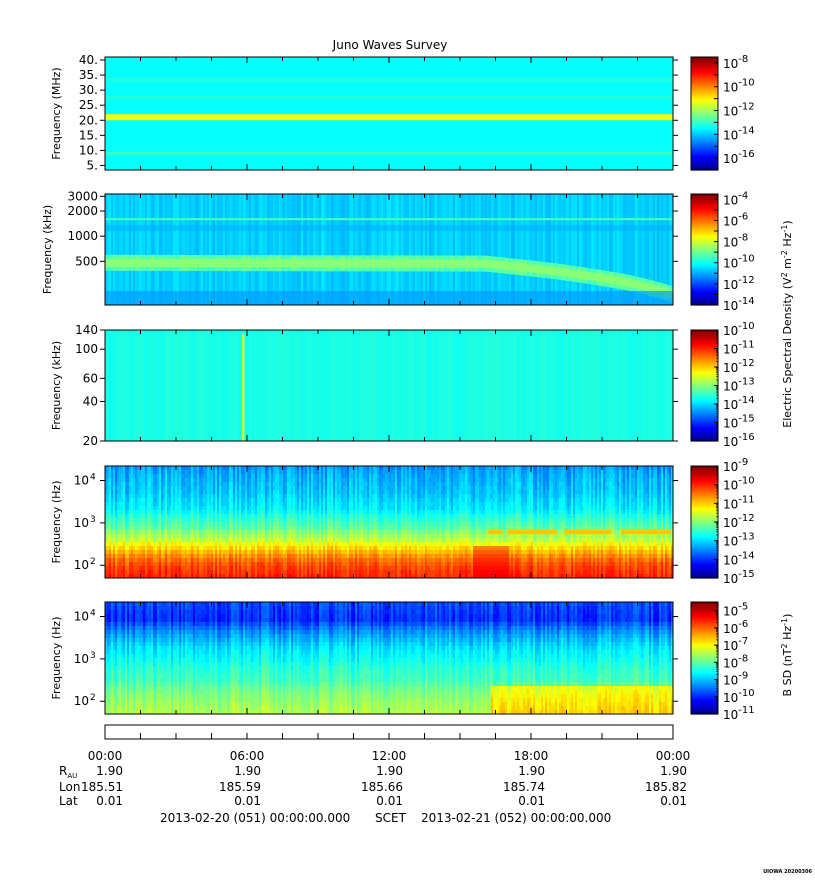 The height and width of the screenshot is (880, 815). What do you see at coordinates (82, 196) in the screenshot?
I see `y-tick-label: 3000` at bounding box center [82, 196].